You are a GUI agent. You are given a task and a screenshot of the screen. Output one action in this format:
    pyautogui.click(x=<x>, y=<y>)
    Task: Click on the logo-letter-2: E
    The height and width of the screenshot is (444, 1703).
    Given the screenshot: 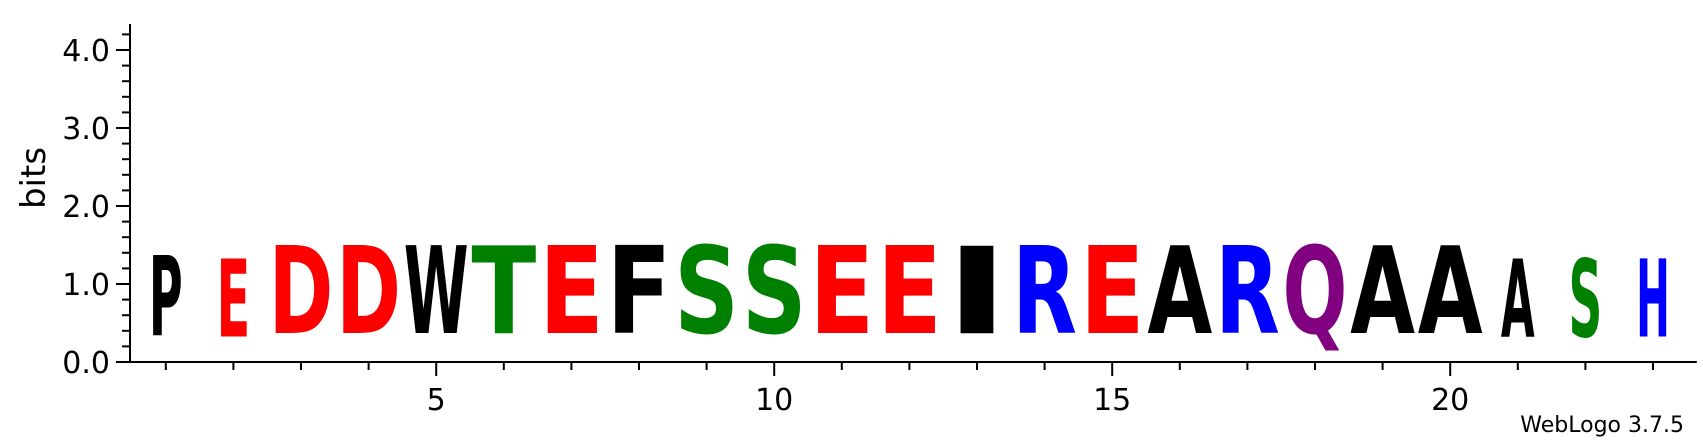 What is the action you would take?
    pyautogui.click(x=234, y=300)
    